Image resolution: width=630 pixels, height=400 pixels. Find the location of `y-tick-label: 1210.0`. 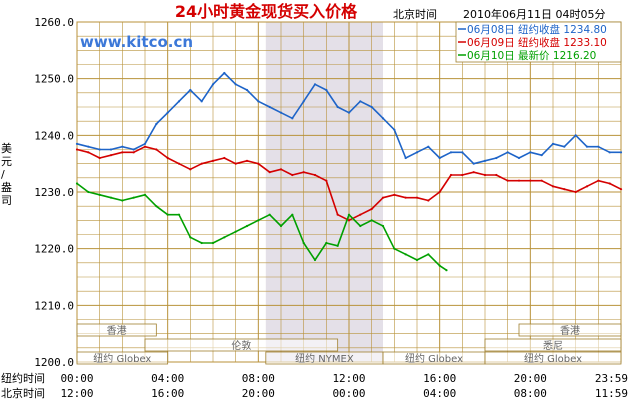

y-tick-label: 1210.0 is located at coordinates (54, 305).